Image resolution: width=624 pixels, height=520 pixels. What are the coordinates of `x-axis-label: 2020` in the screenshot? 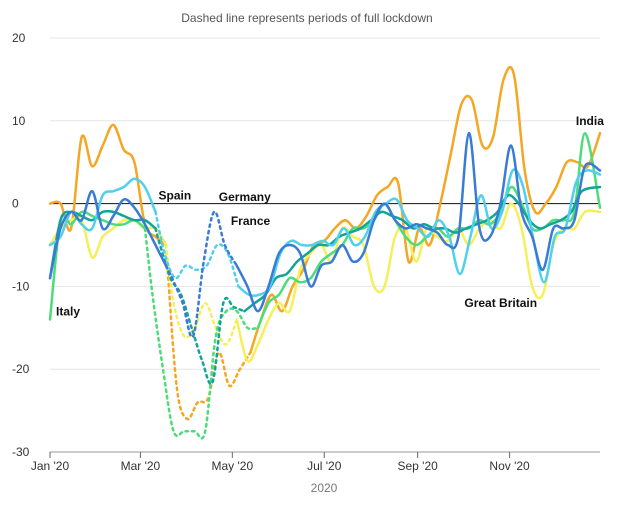 It's located at (324, 488).